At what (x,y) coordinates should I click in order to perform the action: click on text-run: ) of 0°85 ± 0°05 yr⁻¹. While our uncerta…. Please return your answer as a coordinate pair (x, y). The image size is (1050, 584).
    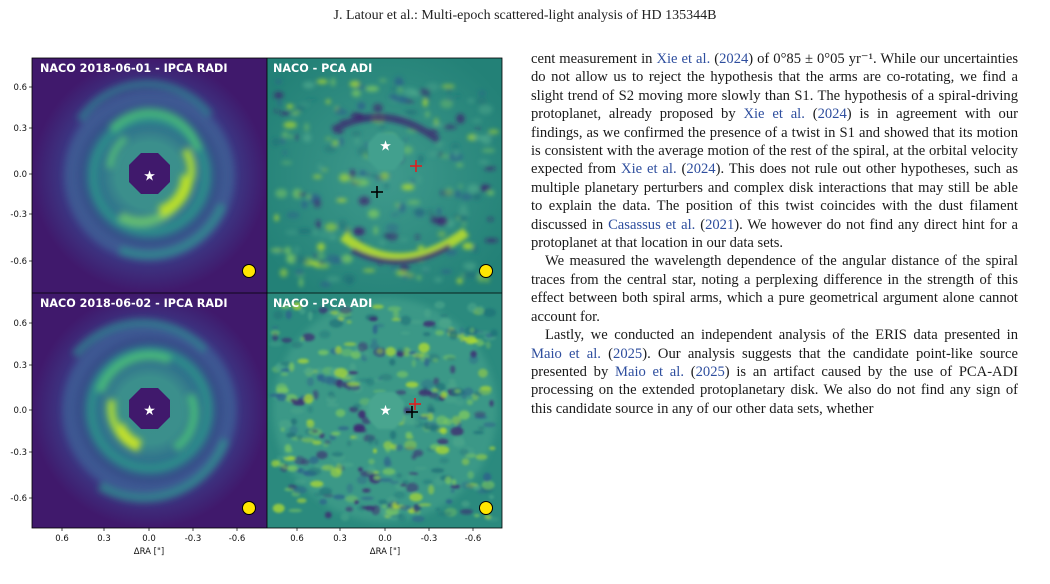
    Looking at the image, I should click on (774, 87).